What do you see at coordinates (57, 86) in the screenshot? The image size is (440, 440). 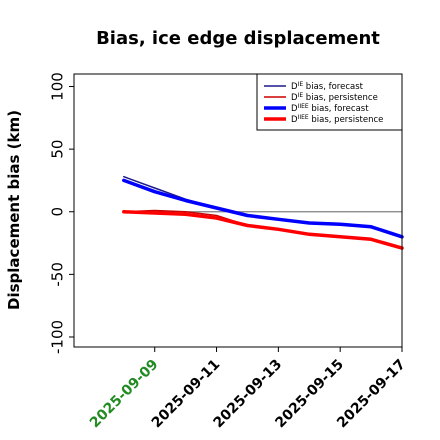 I see `y-tick-label: 100` at bounding box center [57, 86].